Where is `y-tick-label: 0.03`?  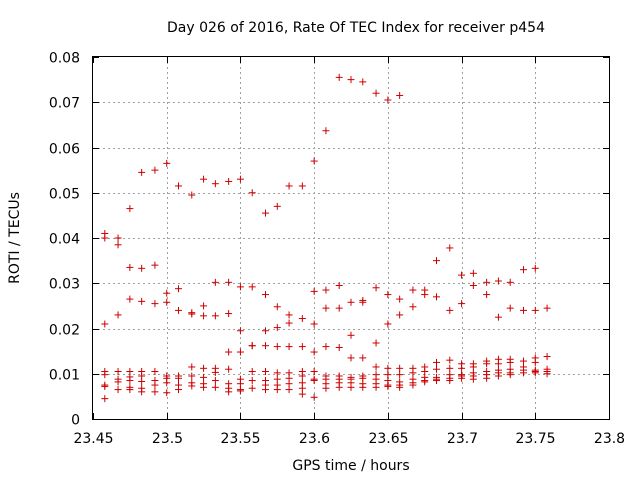 y-tick-label: 0.03 is located at coordinates (64, 285).